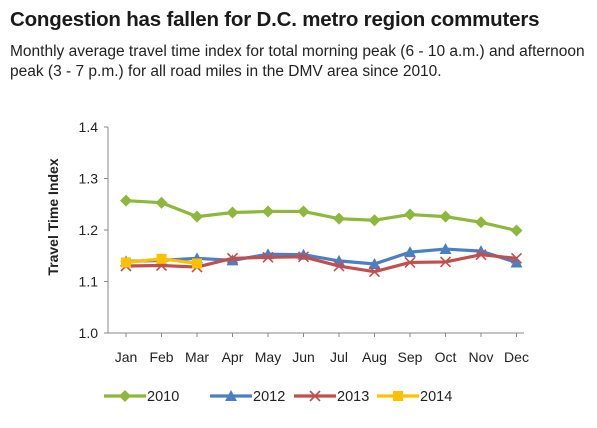  Describe the element at coordinates (141, 397) in the screenshot. I see `legend-item-2010: 2010` at that location.